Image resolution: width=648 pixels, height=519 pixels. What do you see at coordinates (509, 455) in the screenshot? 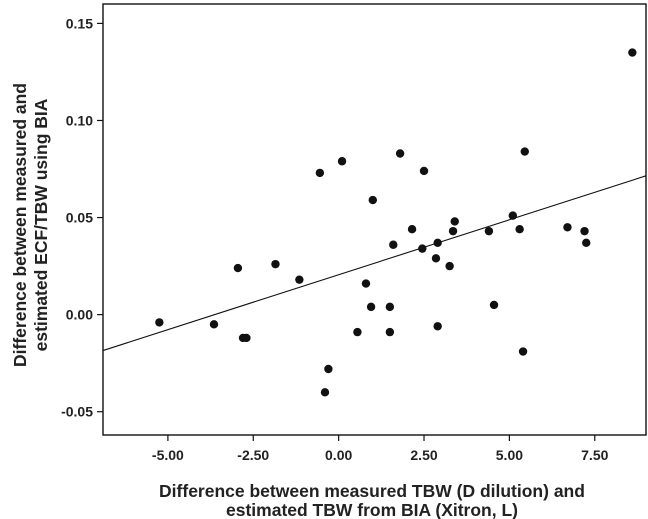
I see `x-tick-label: 5.00` at bounding box center [509, 455].